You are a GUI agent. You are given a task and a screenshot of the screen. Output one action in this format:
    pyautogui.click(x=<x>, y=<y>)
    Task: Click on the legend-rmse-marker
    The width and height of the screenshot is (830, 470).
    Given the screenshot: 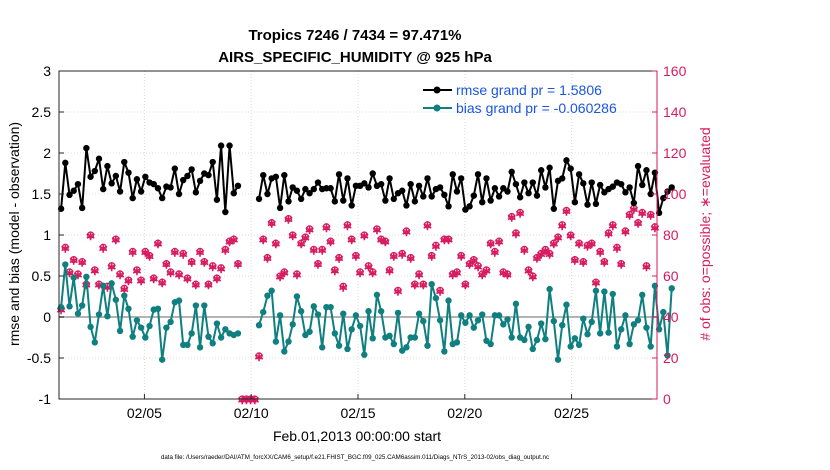 What is the action you would take?
    pyautogui.click(x=437, y=90)
    